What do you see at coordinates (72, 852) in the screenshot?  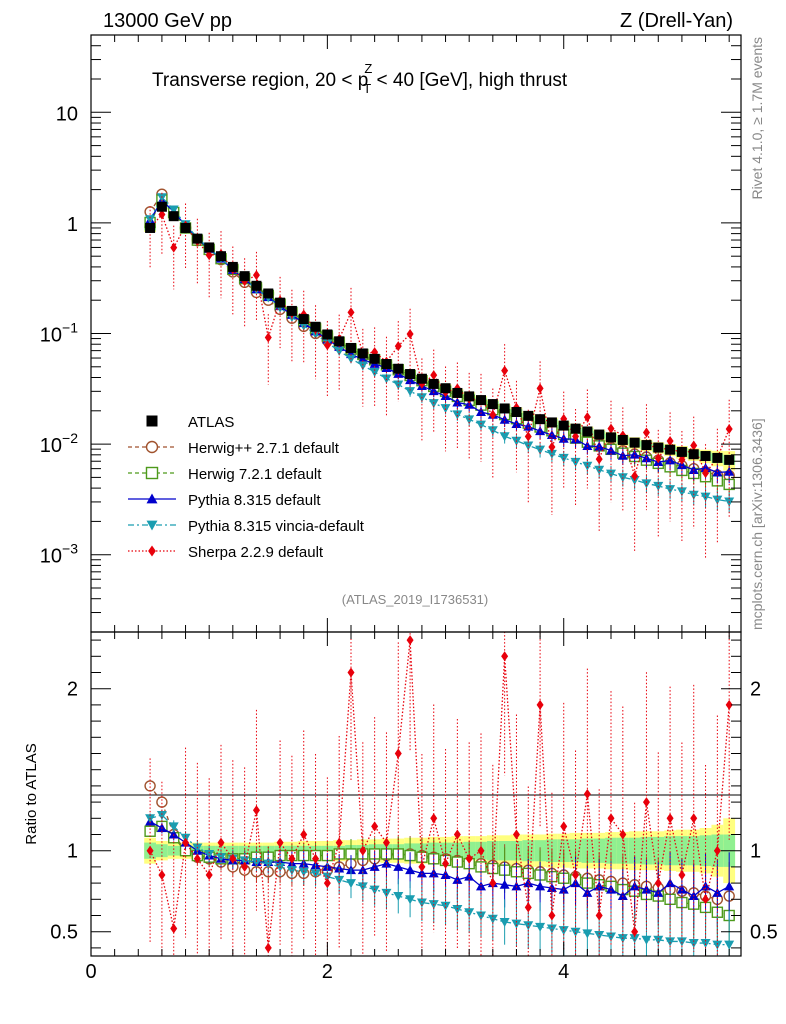 I see `y-tick-label-ratio-left: 1` at bounding box center [72, 852].